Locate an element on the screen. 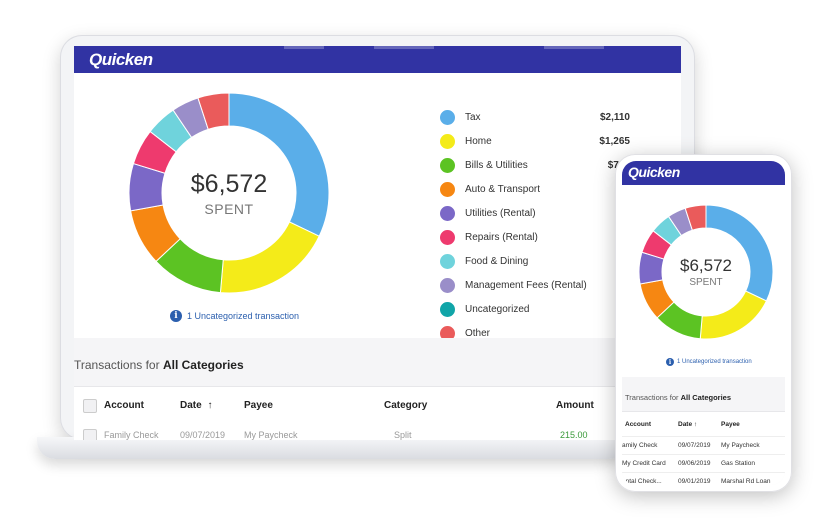 Image resolution: width=825 pixels, height=524 pixels. row-account: My Credit Card is located at coordinates (644, 463).